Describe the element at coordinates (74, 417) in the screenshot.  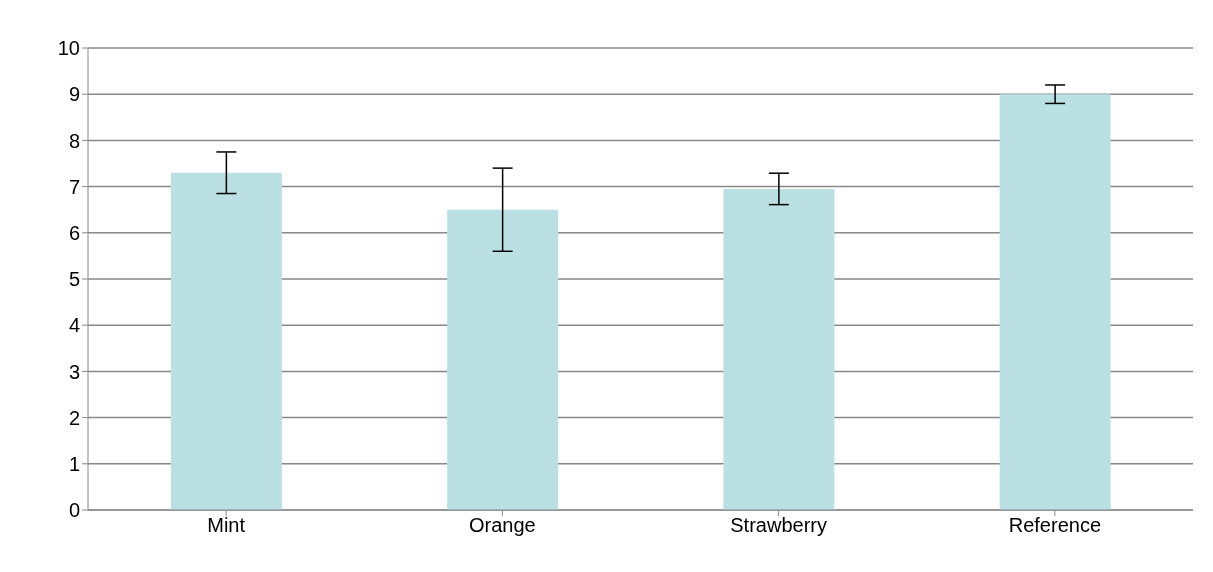
I see `y-tick-label: 2` at that location.